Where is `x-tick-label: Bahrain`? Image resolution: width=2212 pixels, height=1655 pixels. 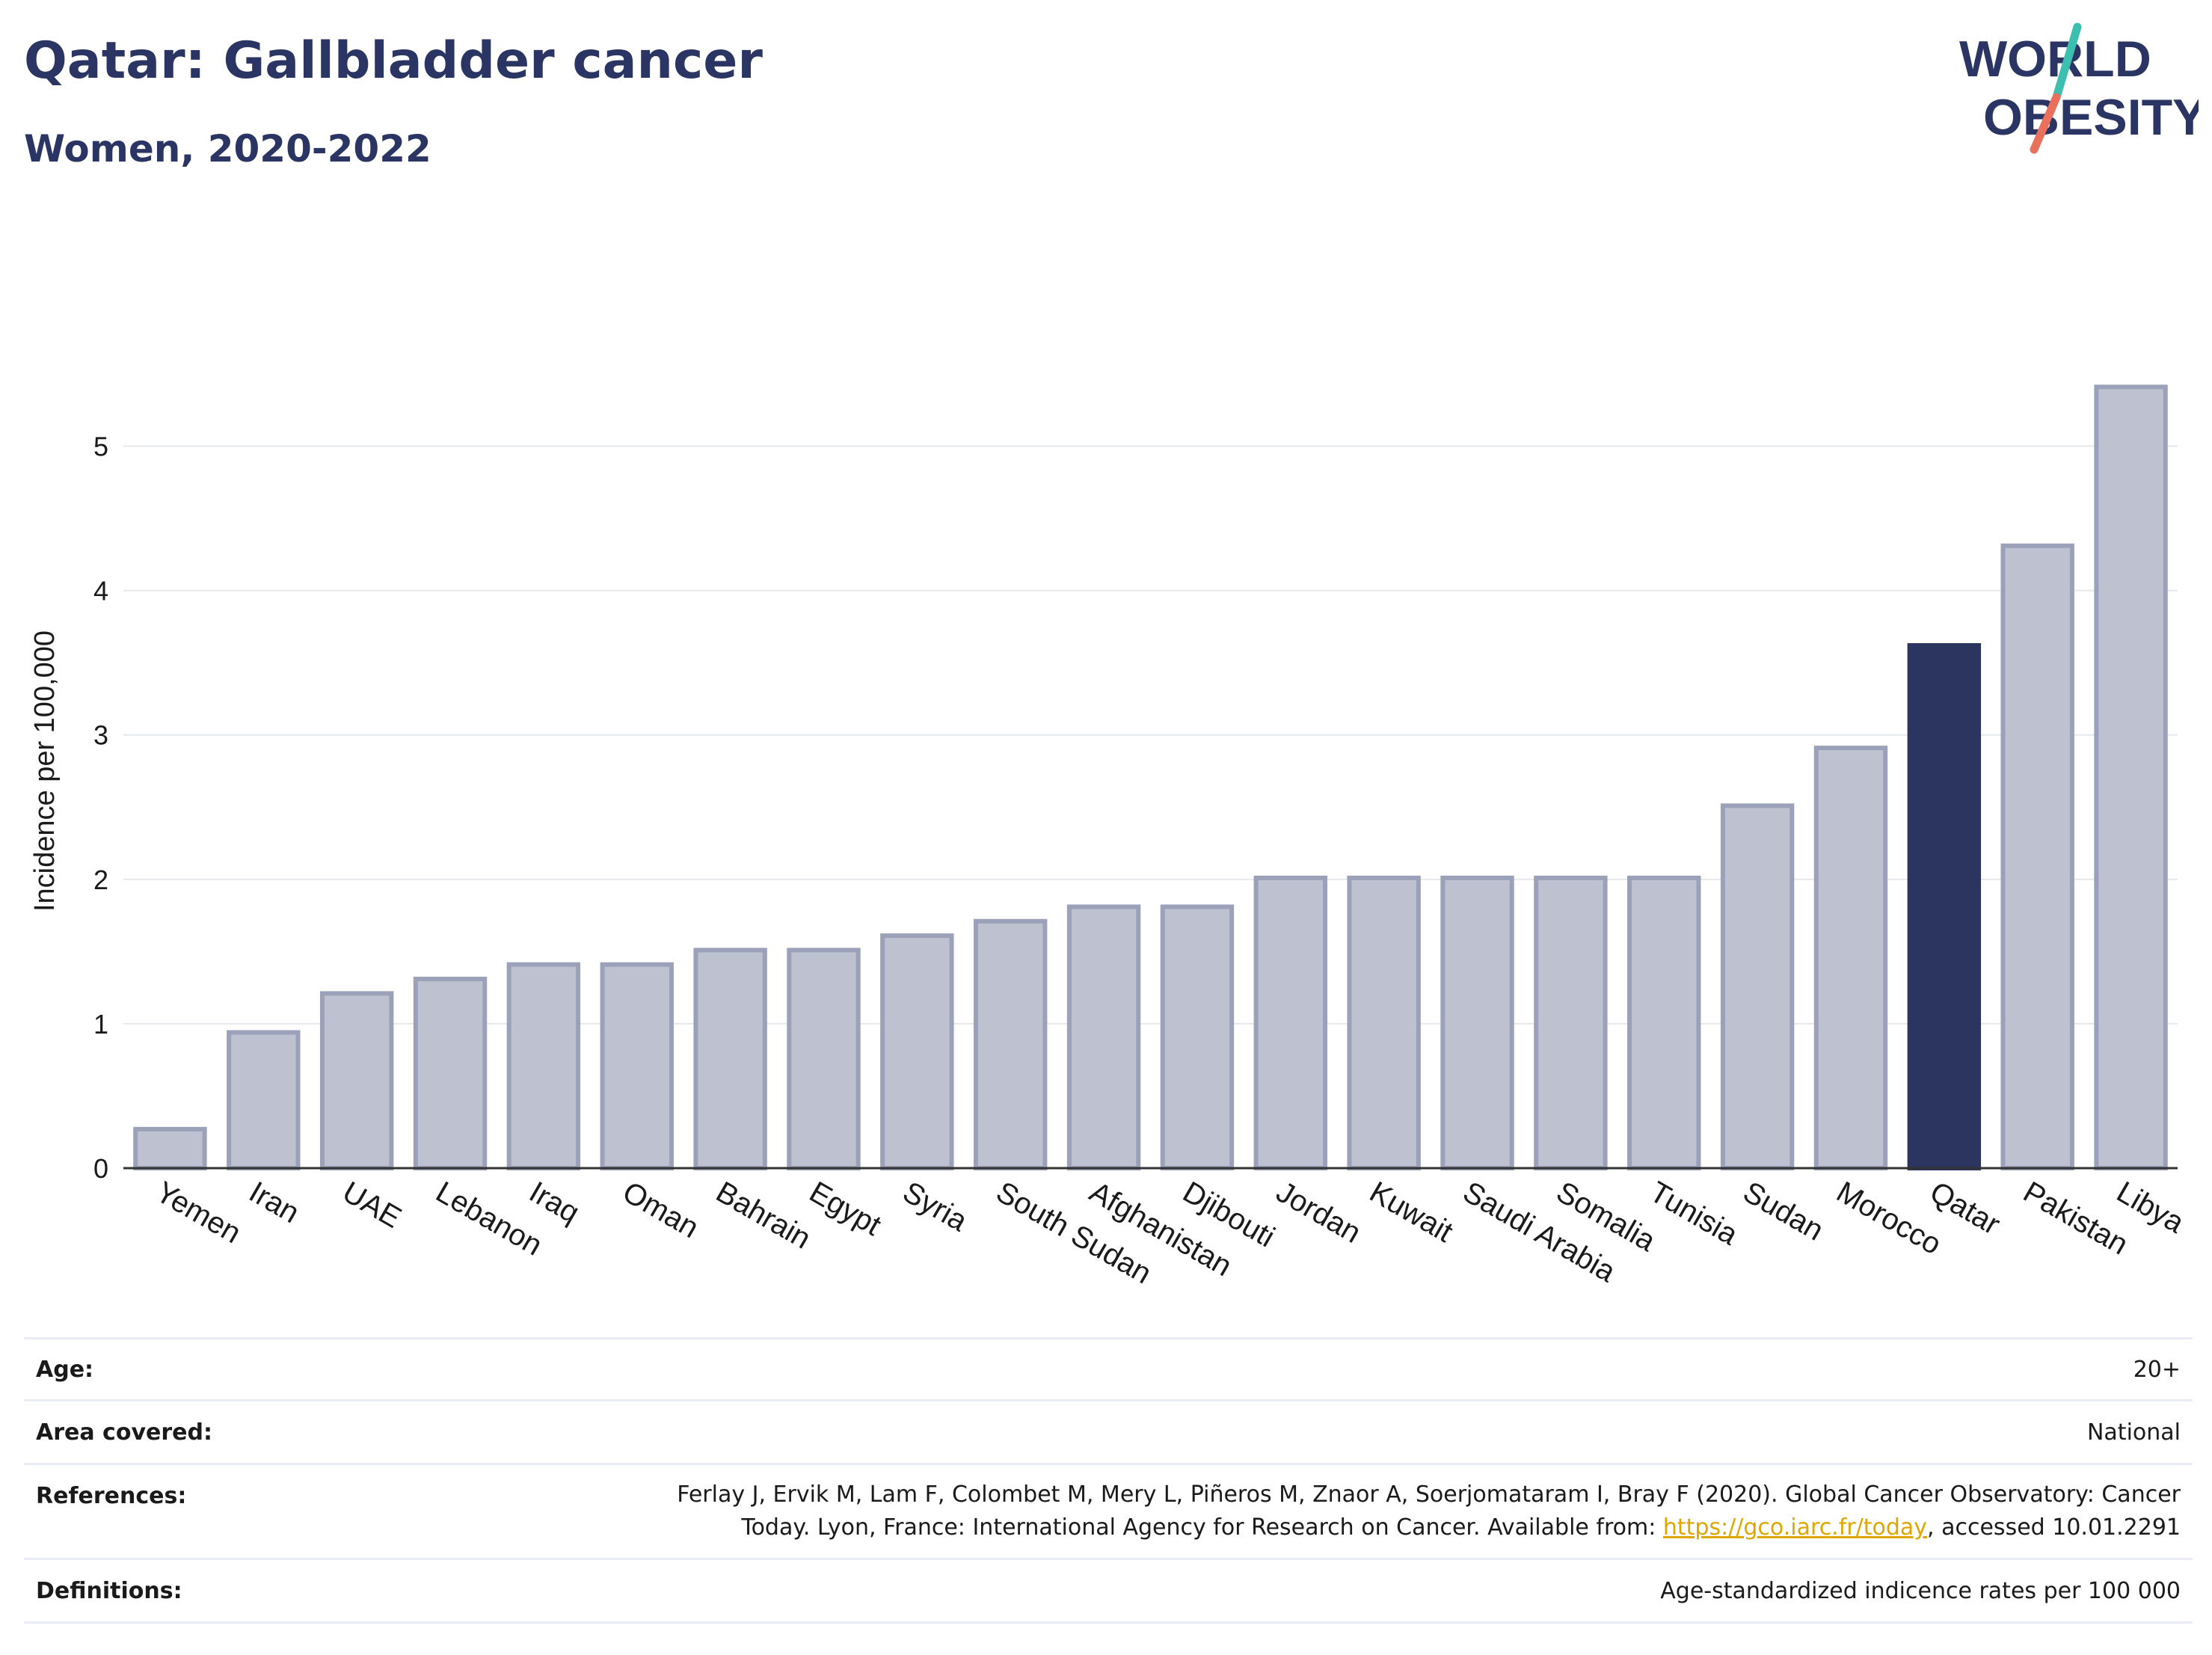
x-tick-label: Bahrain is located at coordinates (763, 1216).